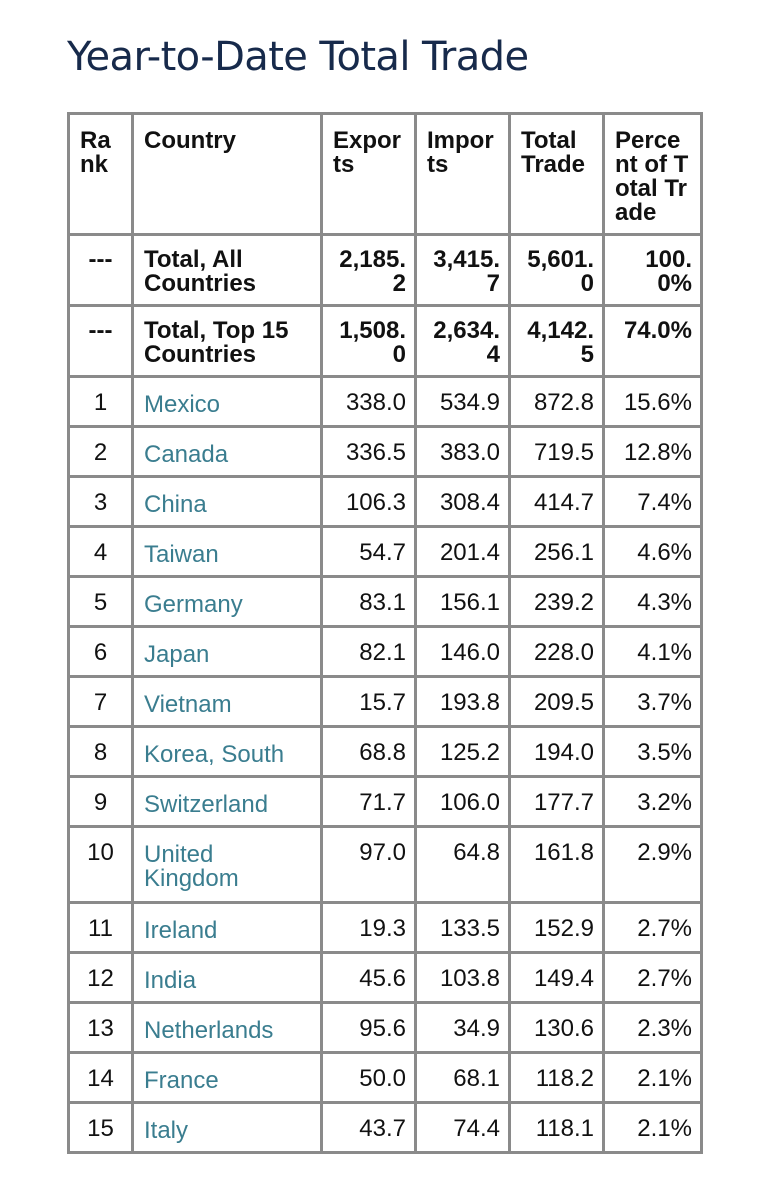 The image size is (775, 1200). I want to click on country-cell: Canada, so click(227, 451).